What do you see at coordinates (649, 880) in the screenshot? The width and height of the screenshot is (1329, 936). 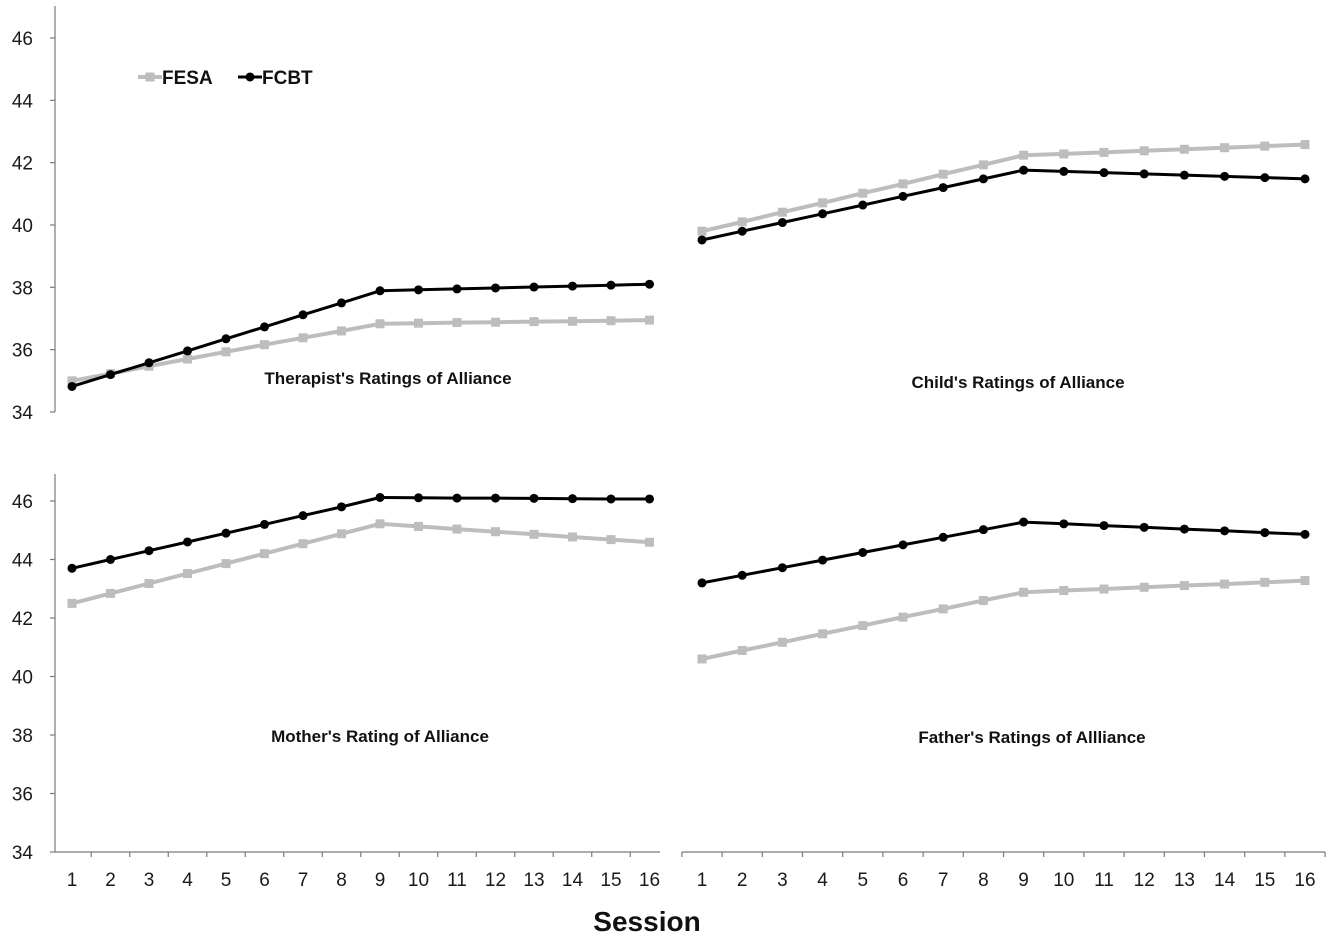 I see `x-tick-label: 16` at bounding box center [649, 880].